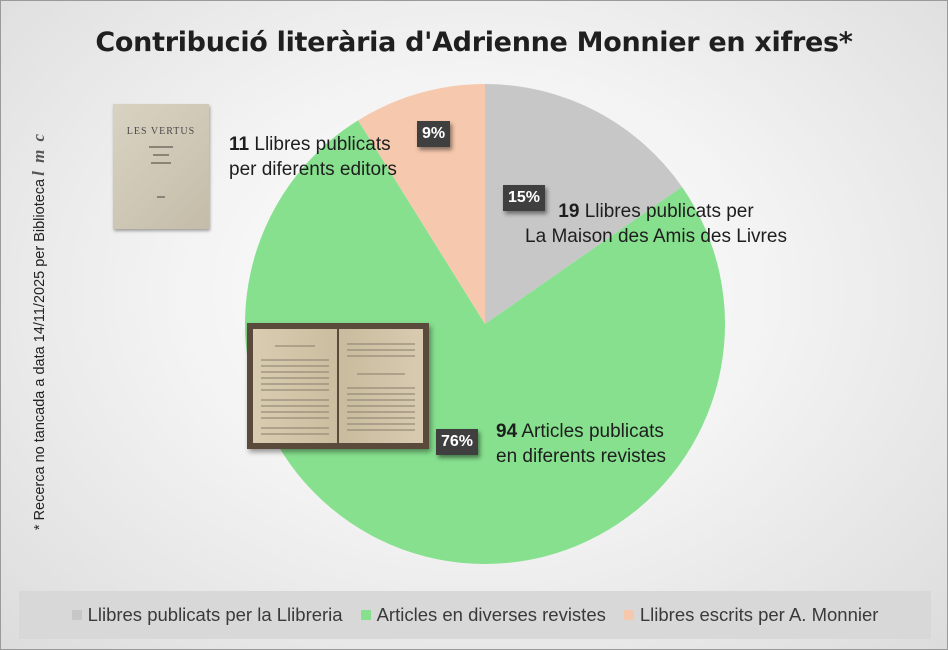 This screenshot has width=948, height=650. What do you see at coordinates (524, 198) in the screenshot?
I see `pct-label-llibreria: 15%` at bounding box center [524, 198].